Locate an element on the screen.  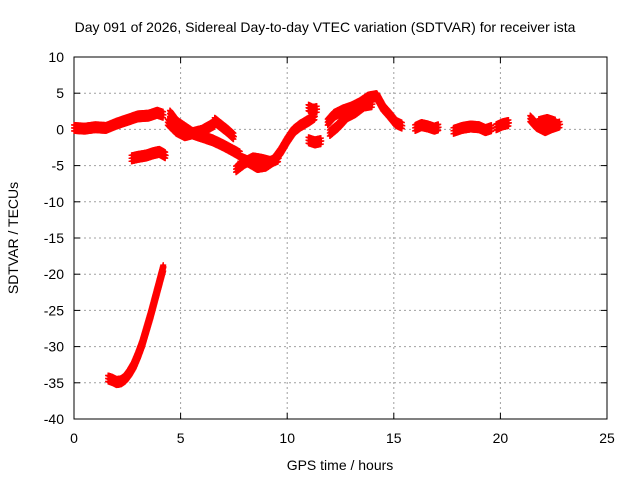
x-axis-title: GPS time / hours is located at coordinates (340, 465).